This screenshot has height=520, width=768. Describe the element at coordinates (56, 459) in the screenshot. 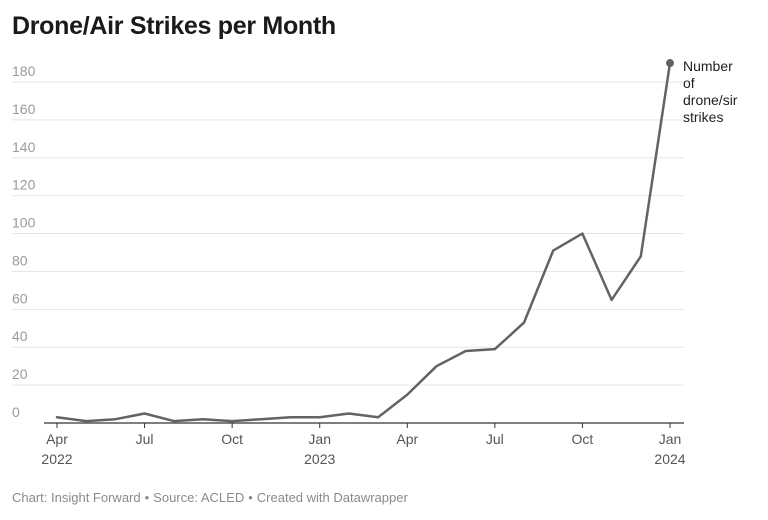

I see `x-tick-year-label: 2022` at that location.